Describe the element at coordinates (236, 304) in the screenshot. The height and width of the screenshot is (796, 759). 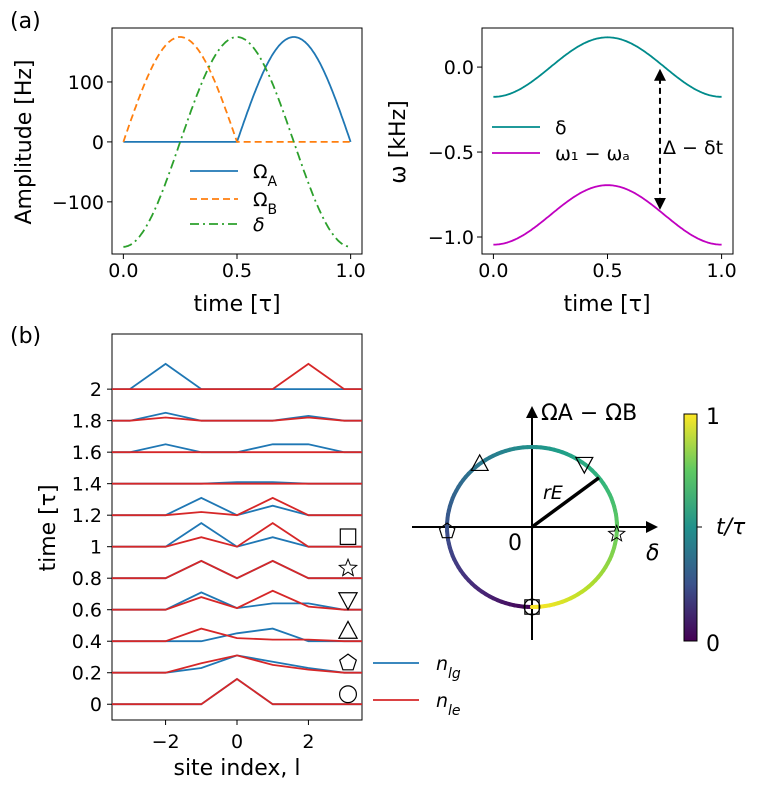
I see `amplitude-xlabel: time [τ]` at that location.